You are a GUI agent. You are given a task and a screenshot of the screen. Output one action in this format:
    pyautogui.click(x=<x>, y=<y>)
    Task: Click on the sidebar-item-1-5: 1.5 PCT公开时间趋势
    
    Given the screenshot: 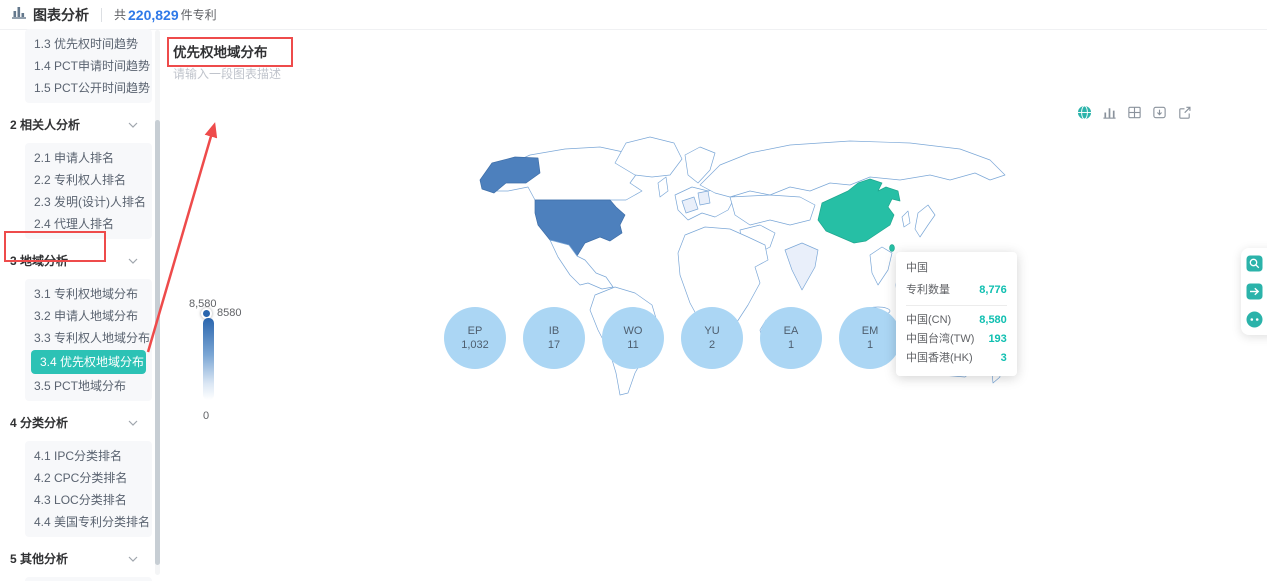 What is the action you would take?
    pyautogui.click(x=92, y=88)
    